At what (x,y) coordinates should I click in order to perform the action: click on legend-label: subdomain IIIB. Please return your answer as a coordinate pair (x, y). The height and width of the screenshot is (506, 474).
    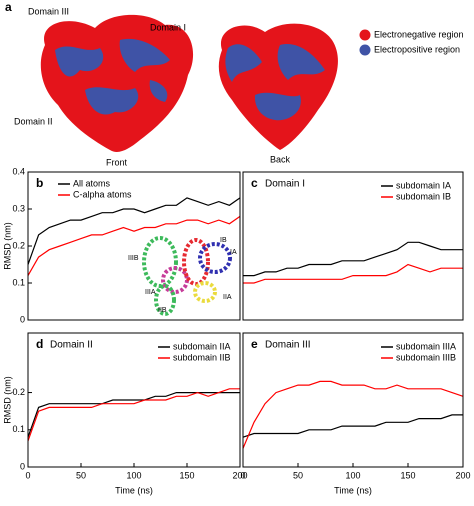
    Looking at the image, I should click on (426, 357).